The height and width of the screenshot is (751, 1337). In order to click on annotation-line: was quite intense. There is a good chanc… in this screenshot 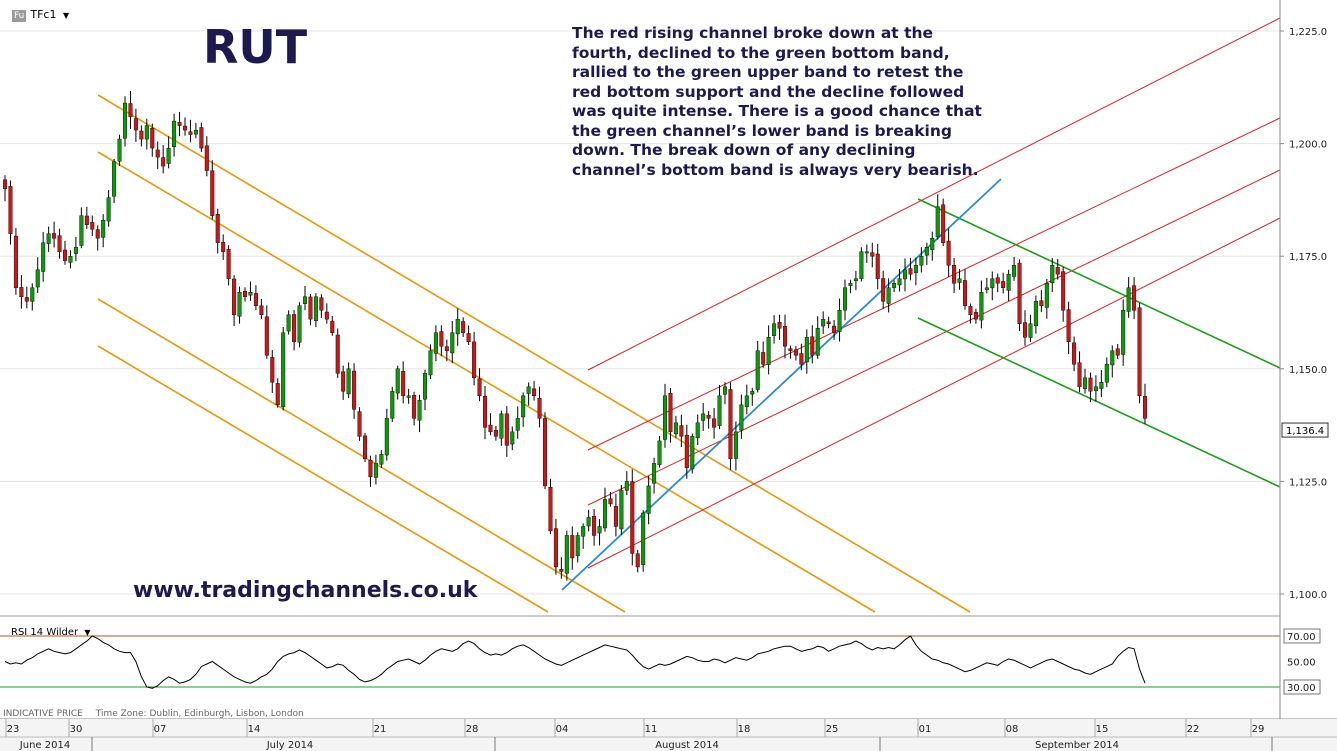, I will do `click(777, 111)`.